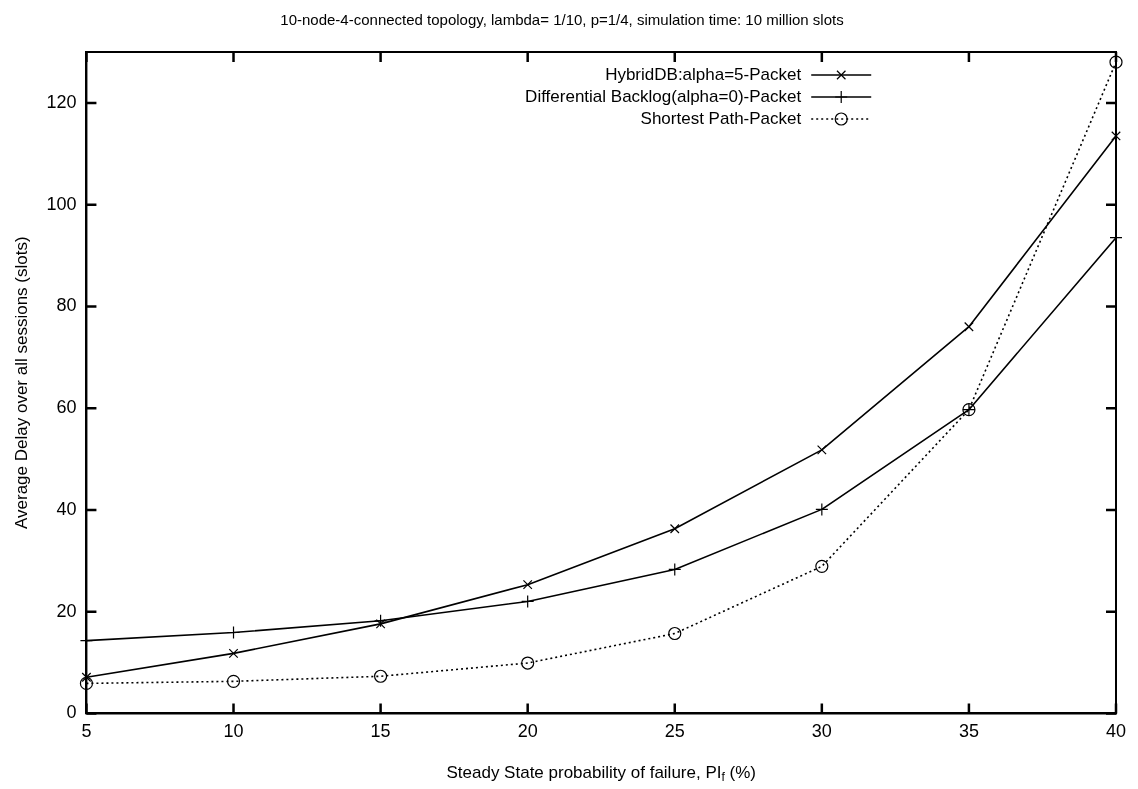 This screenshot has height=789, width=1138. Describe the element at coordinates (721, 118) in the screenshot. I see `legend-label: Shortest Path-Packet` at that location.